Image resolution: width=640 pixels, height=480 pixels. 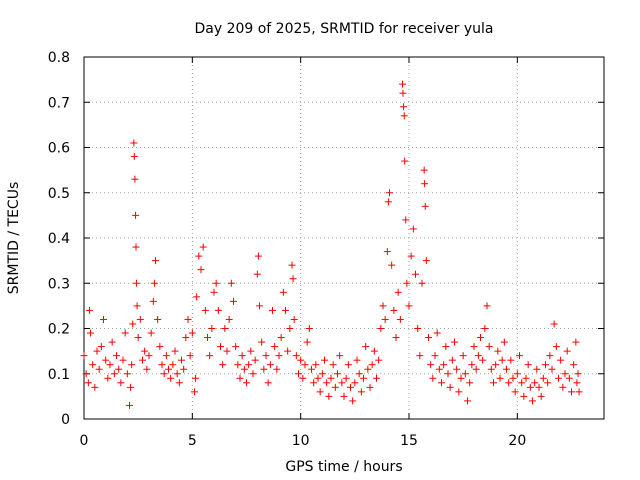 What do you see at coordinates (343, 467) in the screenshot?
I see `x-axis-label: GPS time / hours` at bounding box center [343, 467].